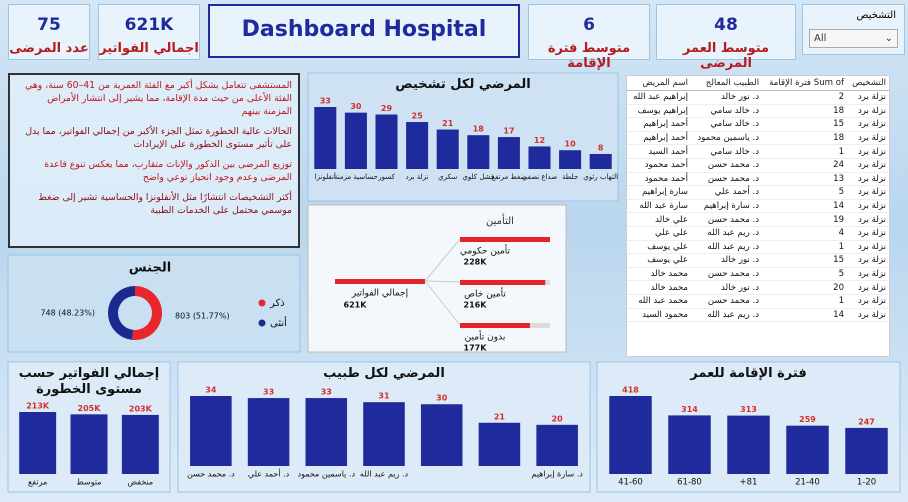 The width and height of the screenshot is (908, 502). What do you see at coordinates (726, 56) in the screenshot?
I see `kpi-label: متوسط العمر المرضى` at bounding box center [726, 56].